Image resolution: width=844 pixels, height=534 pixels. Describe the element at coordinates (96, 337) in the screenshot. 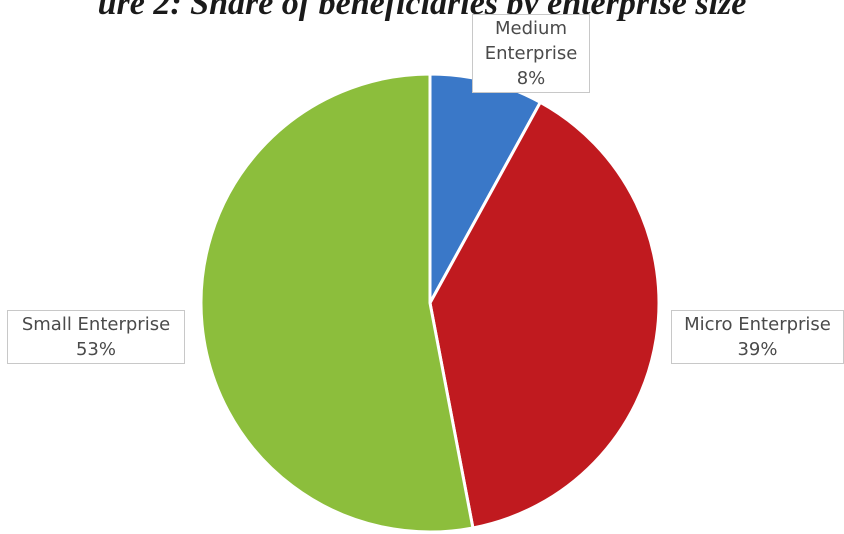

I see `data-label-small-enterprise: Small Enterprise 53%` at that location.